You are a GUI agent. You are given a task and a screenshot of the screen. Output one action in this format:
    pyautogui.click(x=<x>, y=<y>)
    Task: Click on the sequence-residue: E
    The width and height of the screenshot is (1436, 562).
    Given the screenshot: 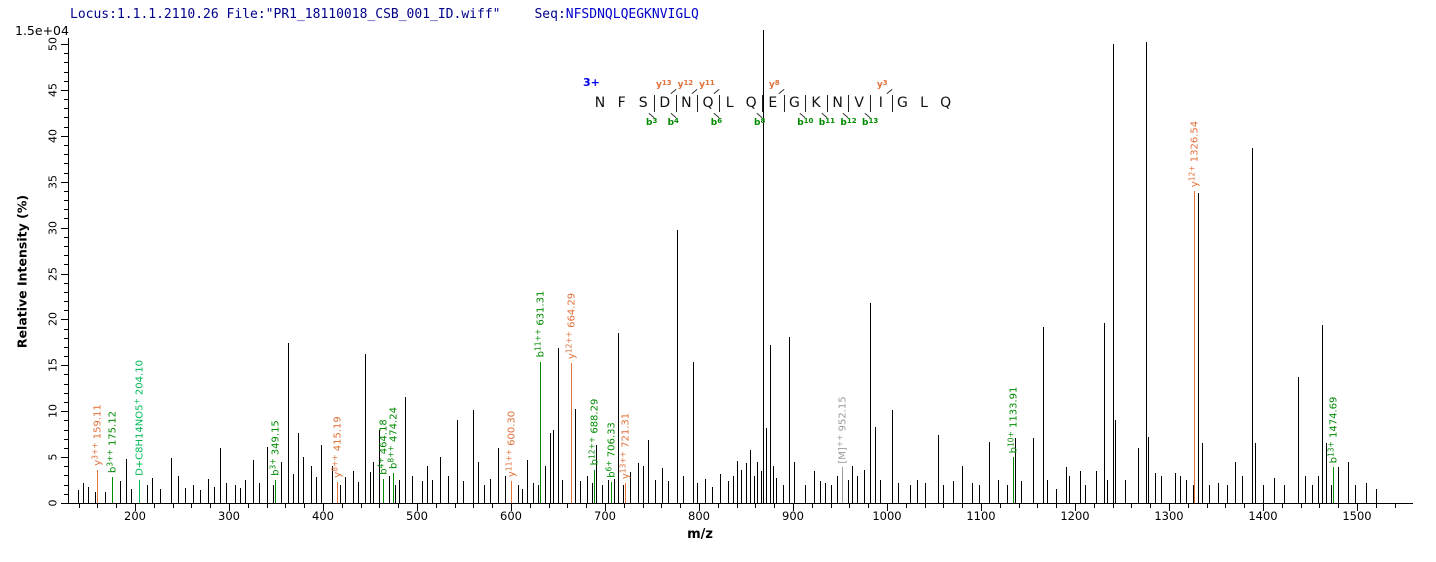 What is the action you would take?
    pyautogui.click(x=773, y=103)
    